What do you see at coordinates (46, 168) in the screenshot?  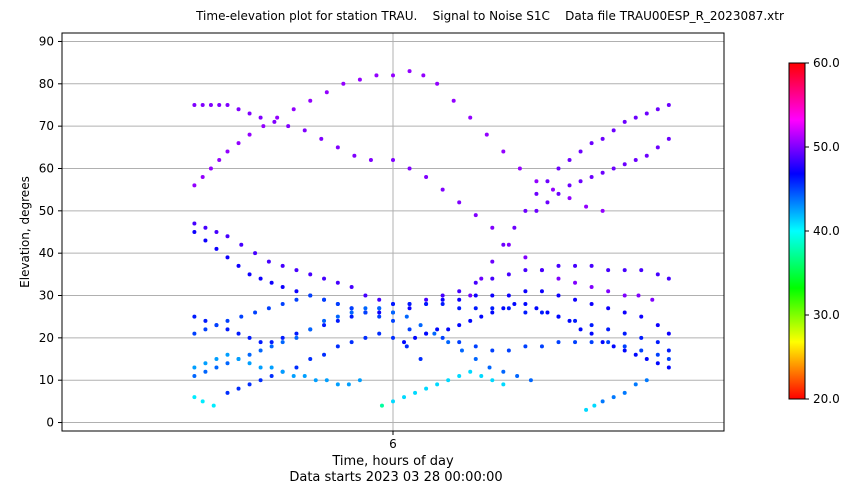 I see `y-tick-label: 60` at bounding box center [46, 168].